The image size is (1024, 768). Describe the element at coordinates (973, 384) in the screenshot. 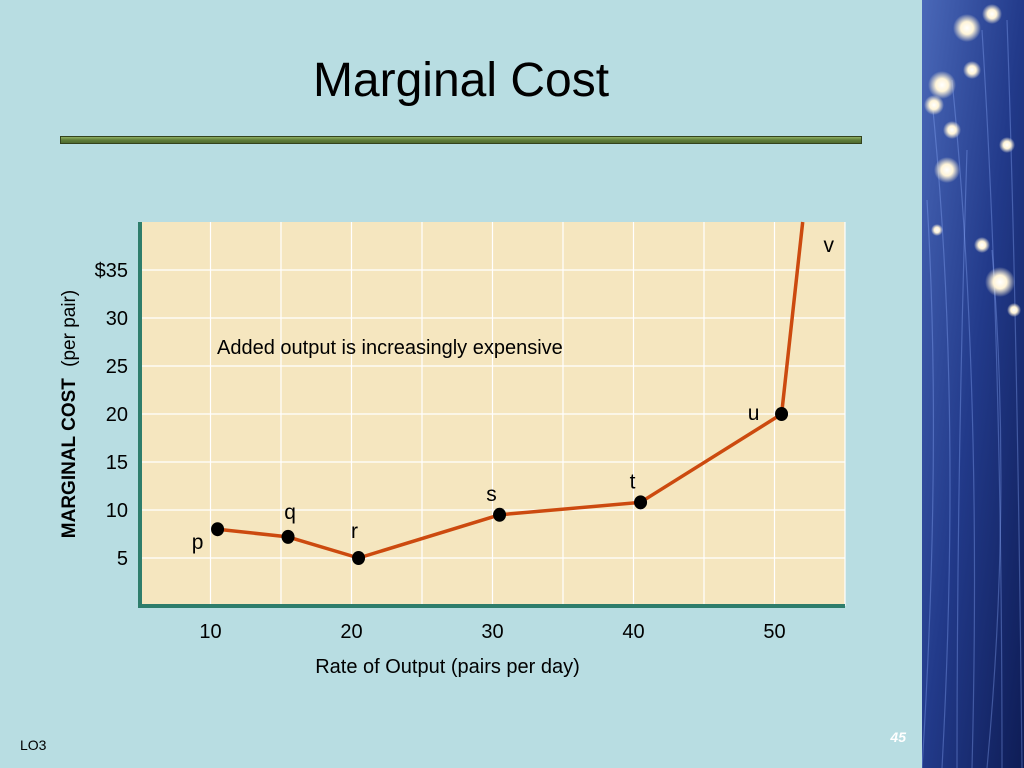

I see `fiber-optic-decoration-image` at that location.